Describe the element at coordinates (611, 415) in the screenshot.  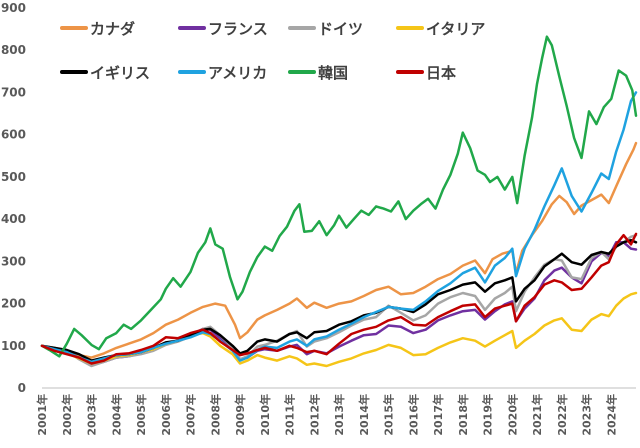
I see `x-tick-label: 2024年` at that location.